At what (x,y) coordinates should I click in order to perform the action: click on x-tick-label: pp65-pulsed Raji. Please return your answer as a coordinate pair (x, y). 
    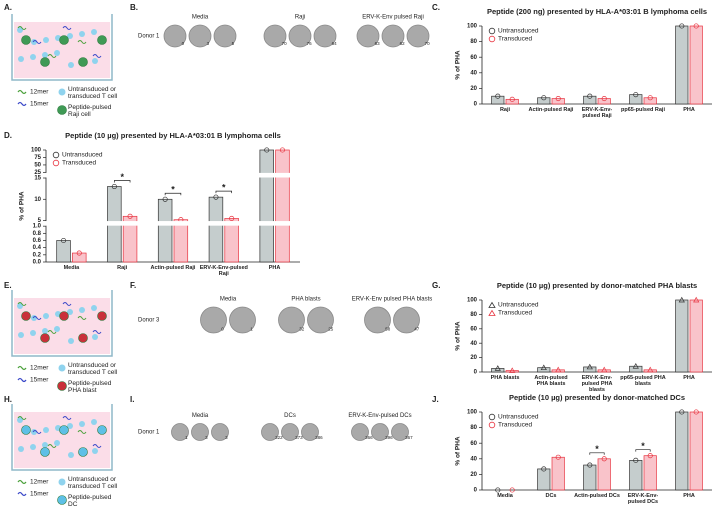
    Looking at the image, I should click on (642, 110).